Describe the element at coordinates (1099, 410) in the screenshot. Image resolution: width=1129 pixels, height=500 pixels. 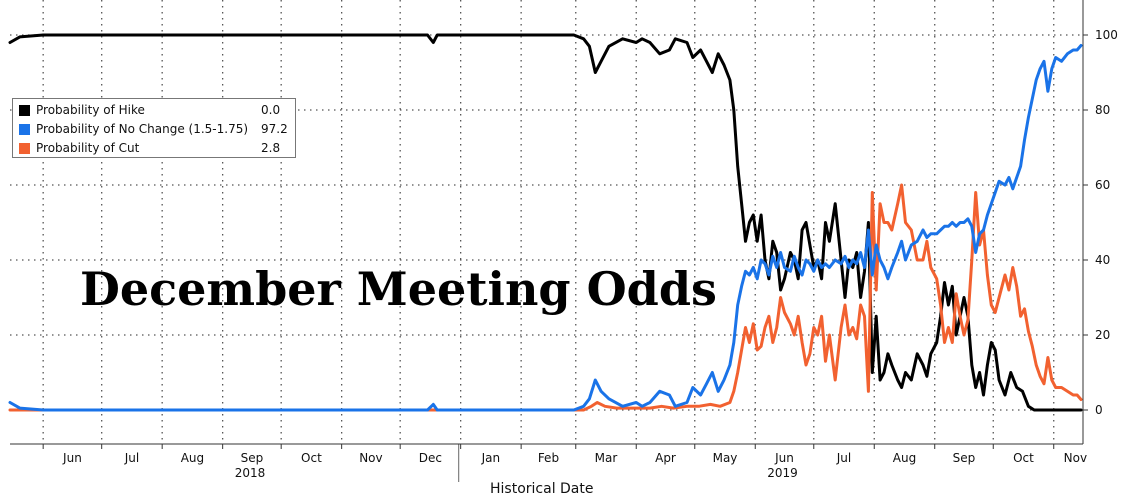
I see `y-tick-label: 0` at that location.